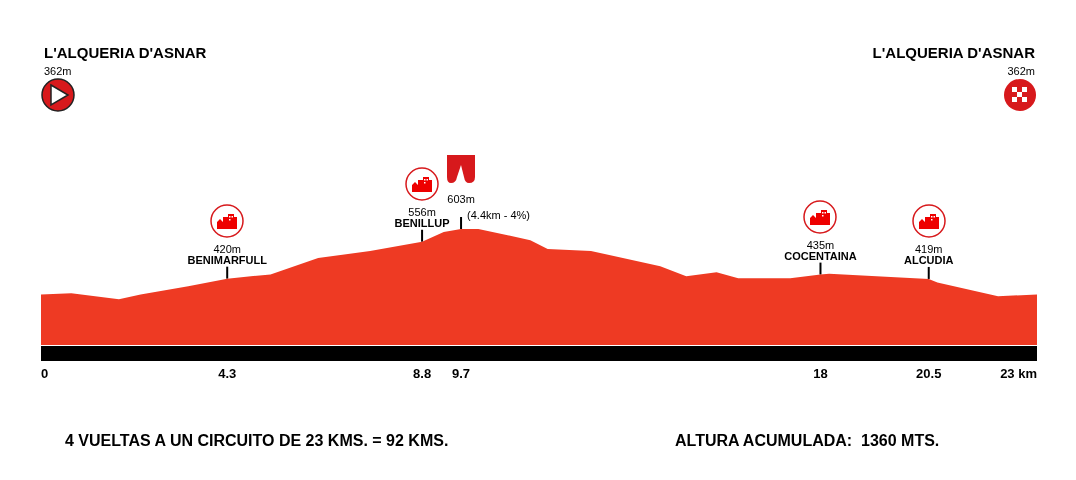 Image resolution: width=1076 pixels, height=480 pixels. Describe the element at coordinates (227, 248) in the screenshot. I see `data-label: 420m` at that location.